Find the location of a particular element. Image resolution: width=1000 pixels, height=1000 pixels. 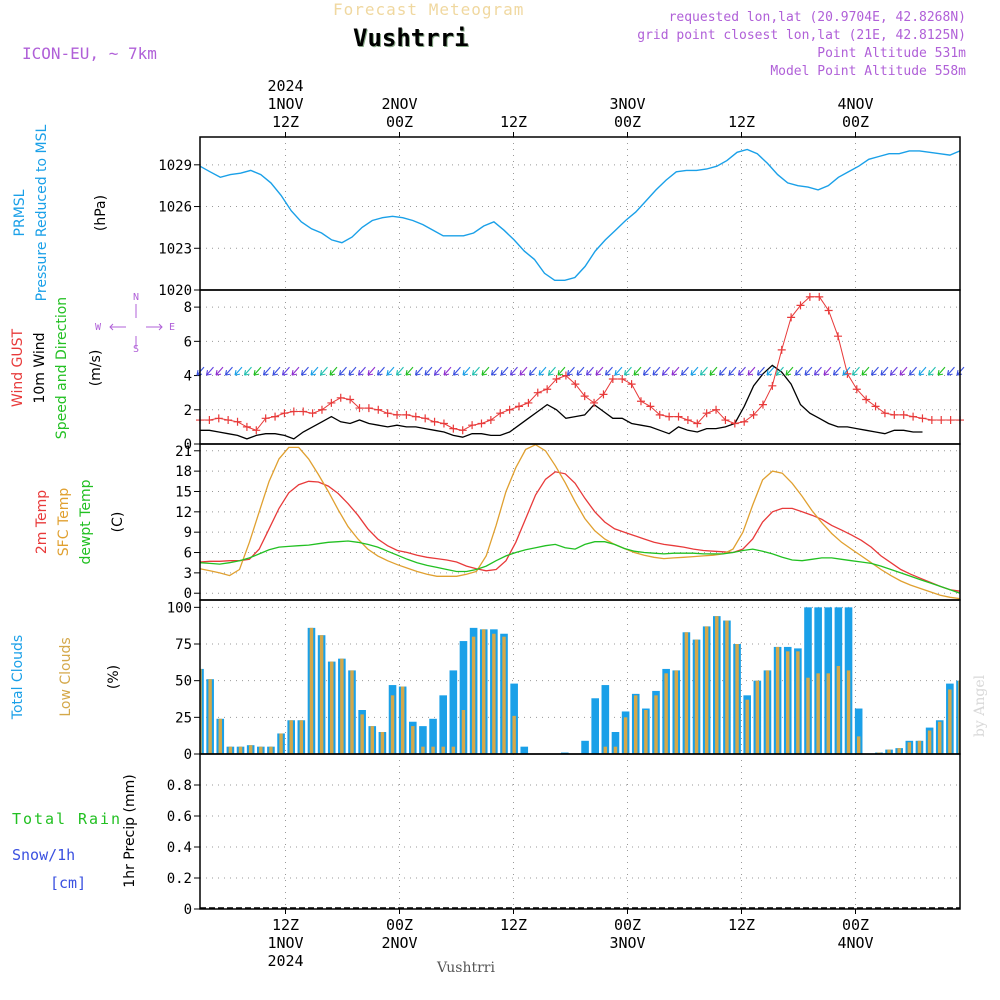

top-time-label: 12Z is located at coordinates (513, 122).